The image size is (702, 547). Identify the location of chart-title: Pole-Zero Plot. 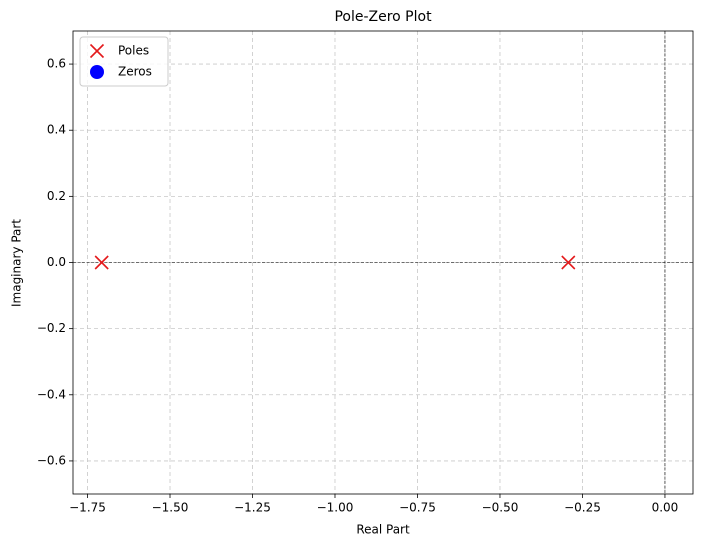
(383, 17).